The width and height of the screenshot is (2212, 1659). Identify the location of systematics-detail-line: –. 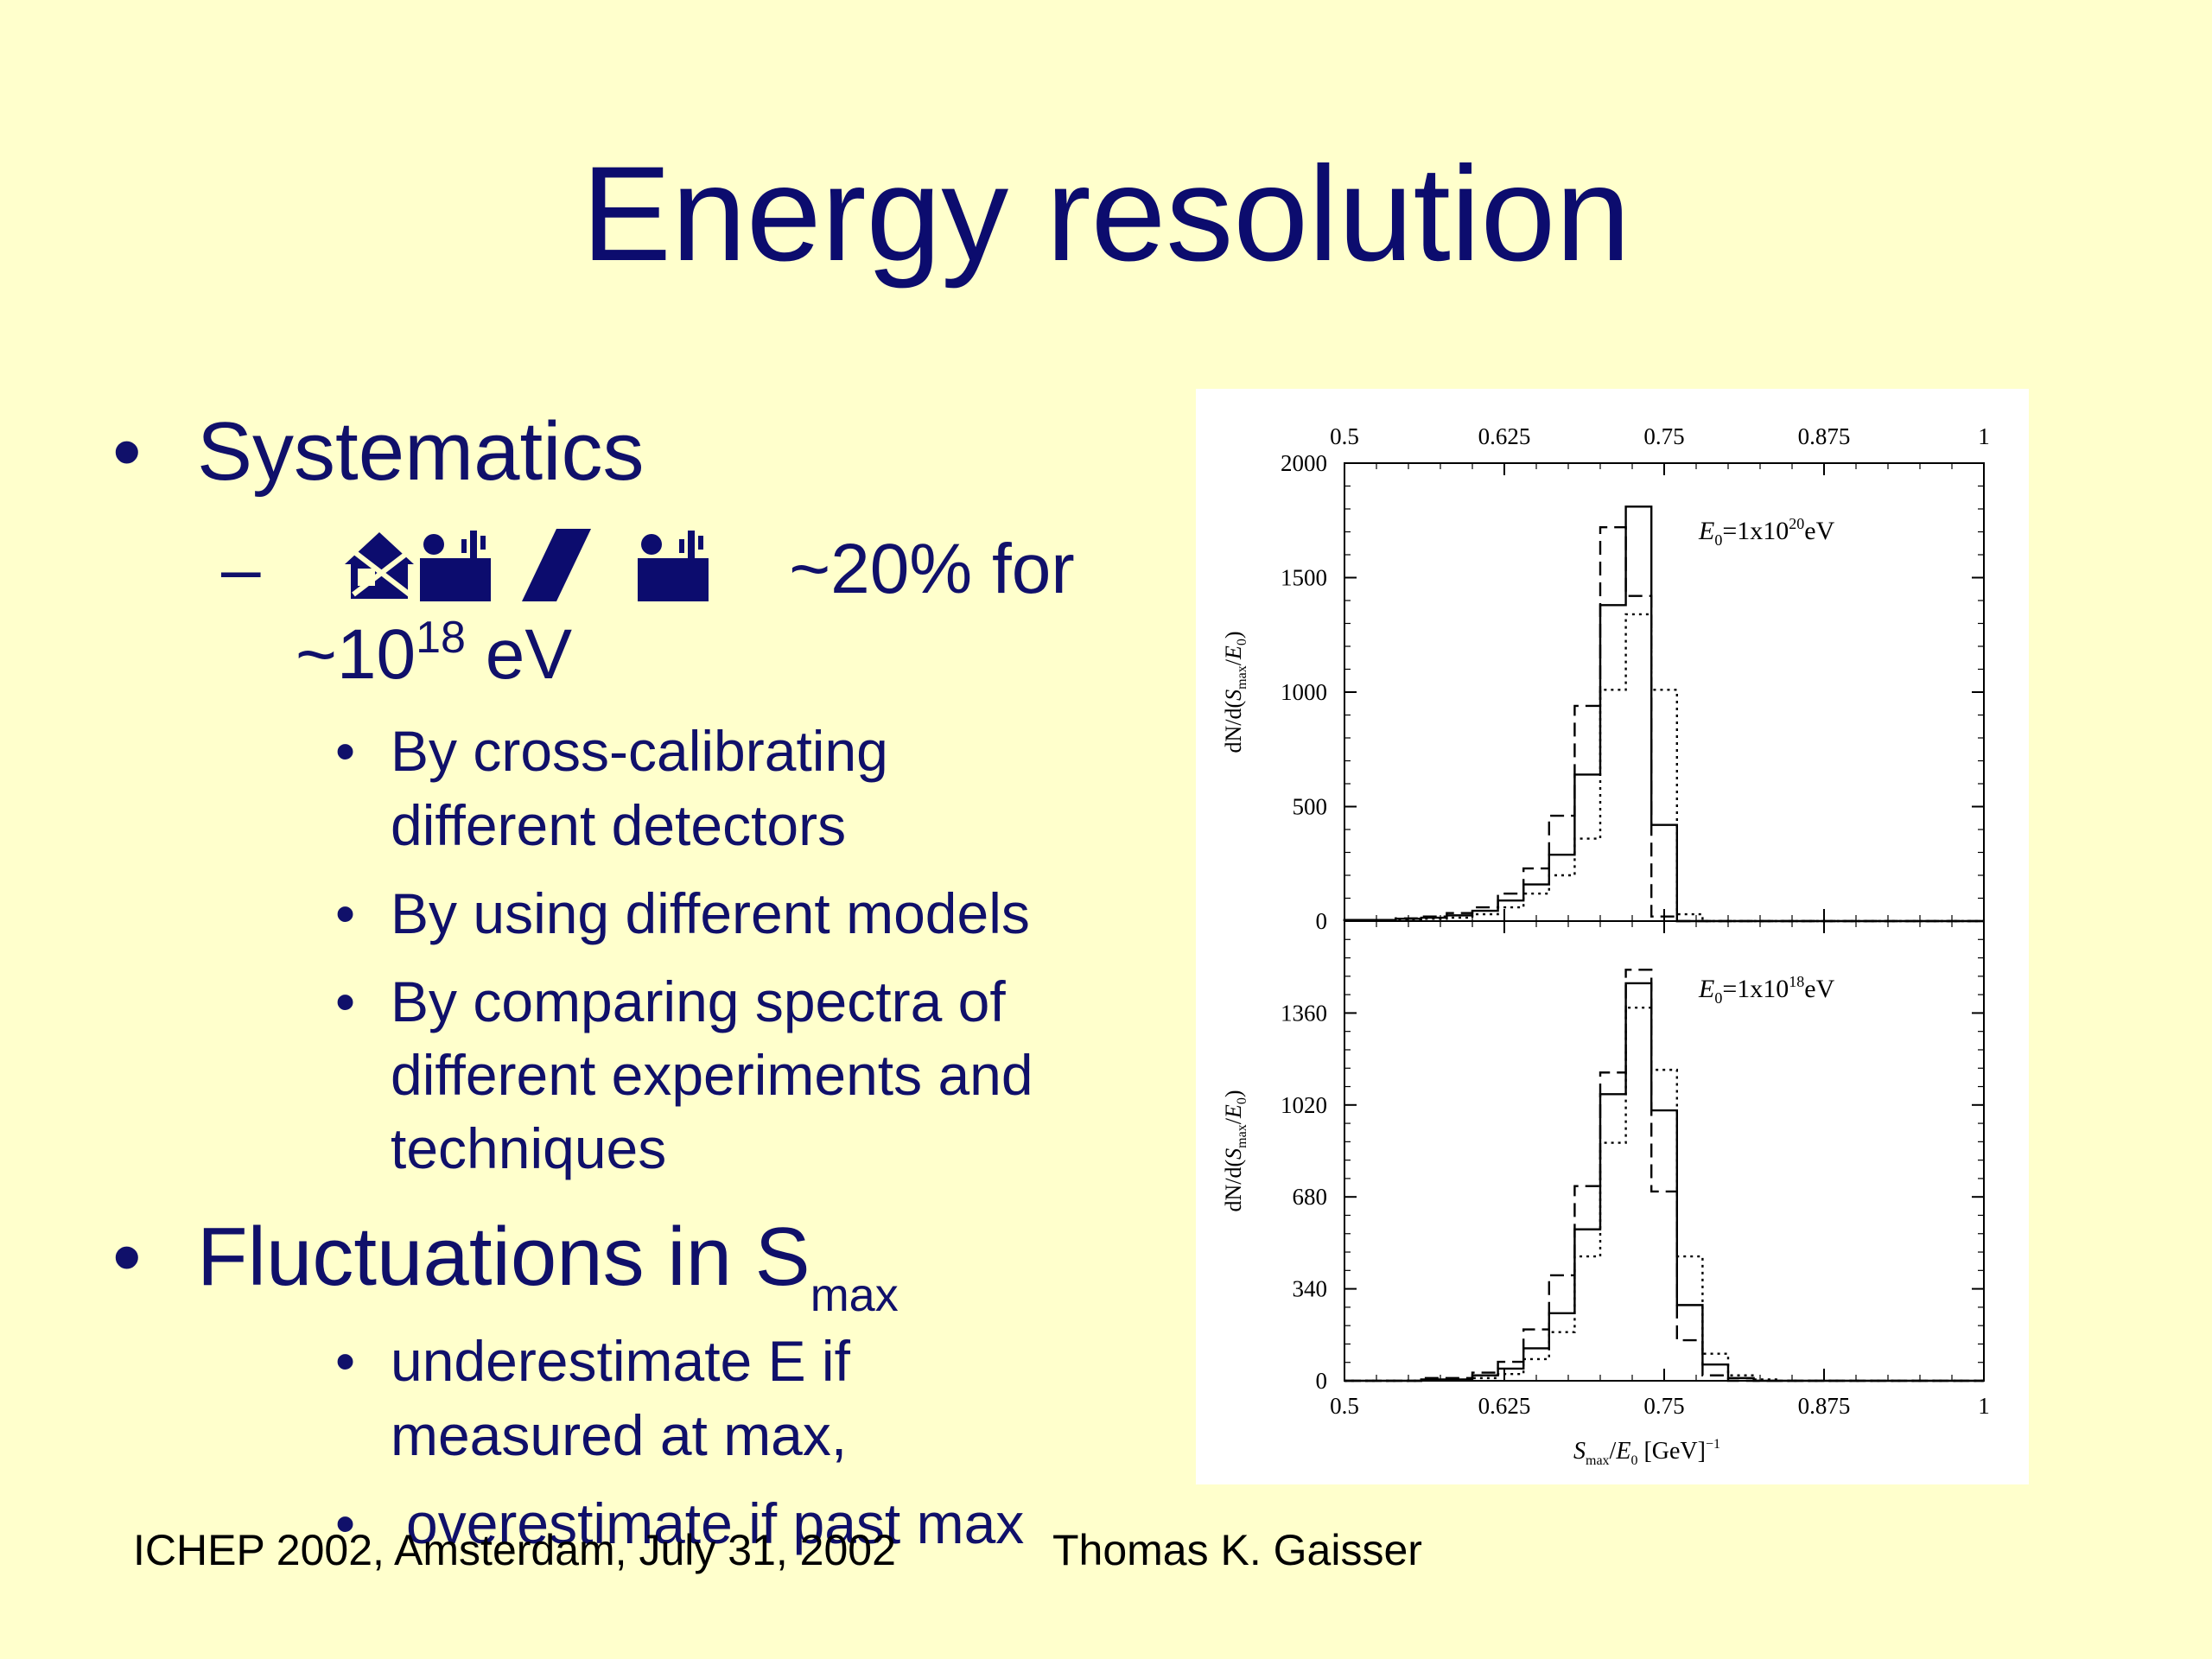
(648, 574).